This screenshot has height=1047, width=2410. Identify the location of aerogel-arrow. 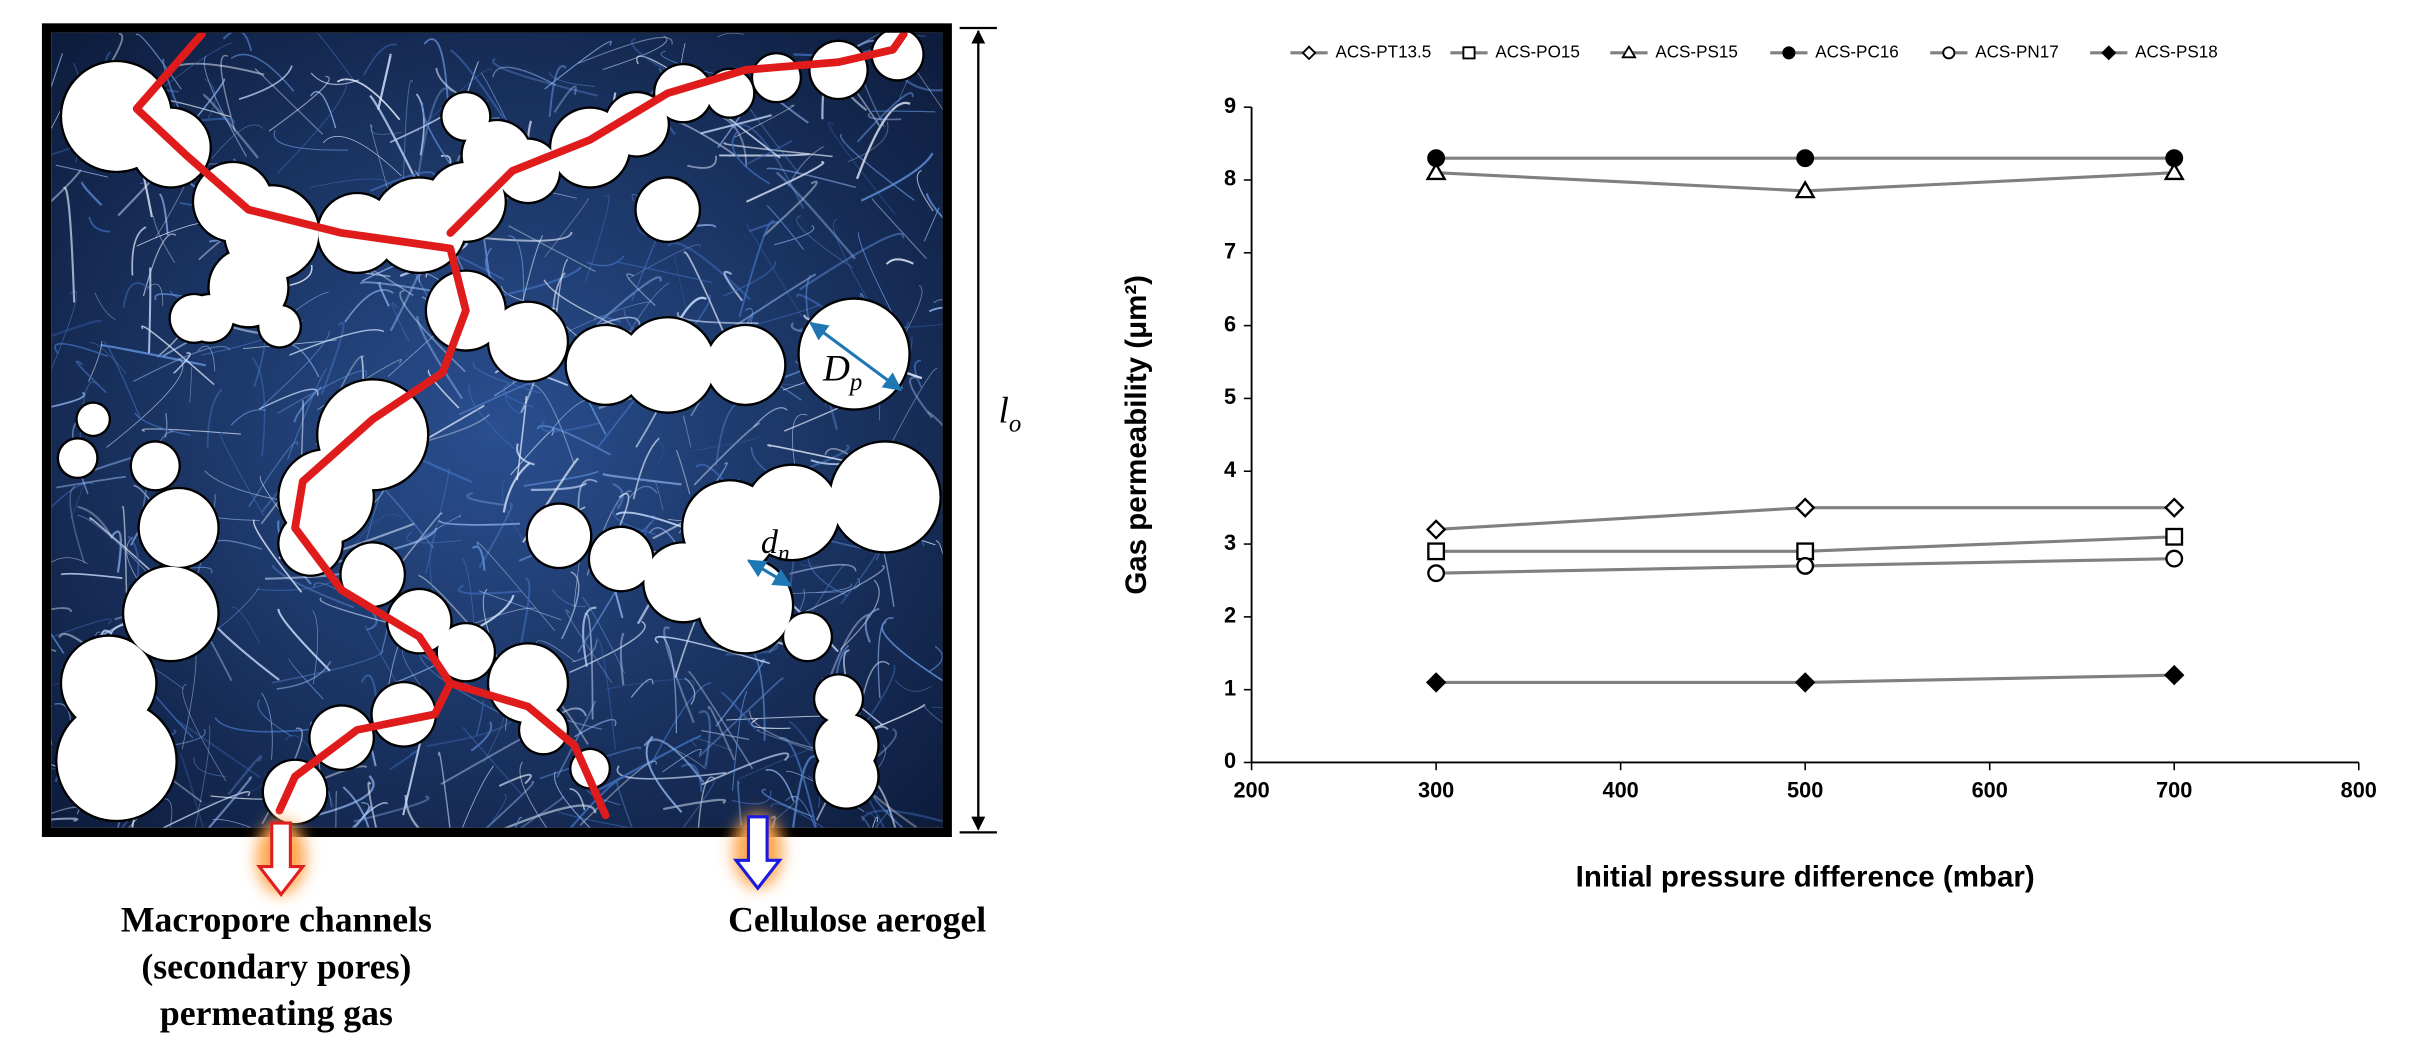
(757, 853).